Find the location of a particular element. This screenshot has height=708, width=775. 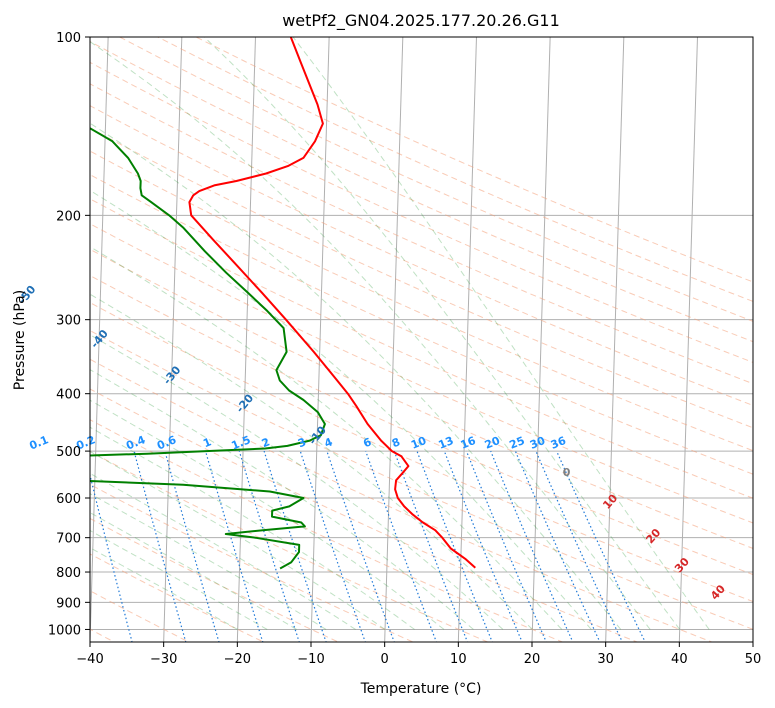

x-tick-label: −10 is located at coordinates (310, 659).